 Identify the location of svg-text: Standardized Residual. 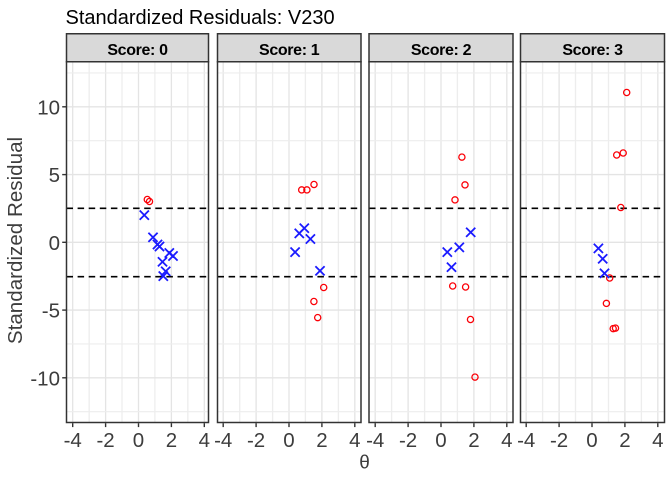
(15, 240).